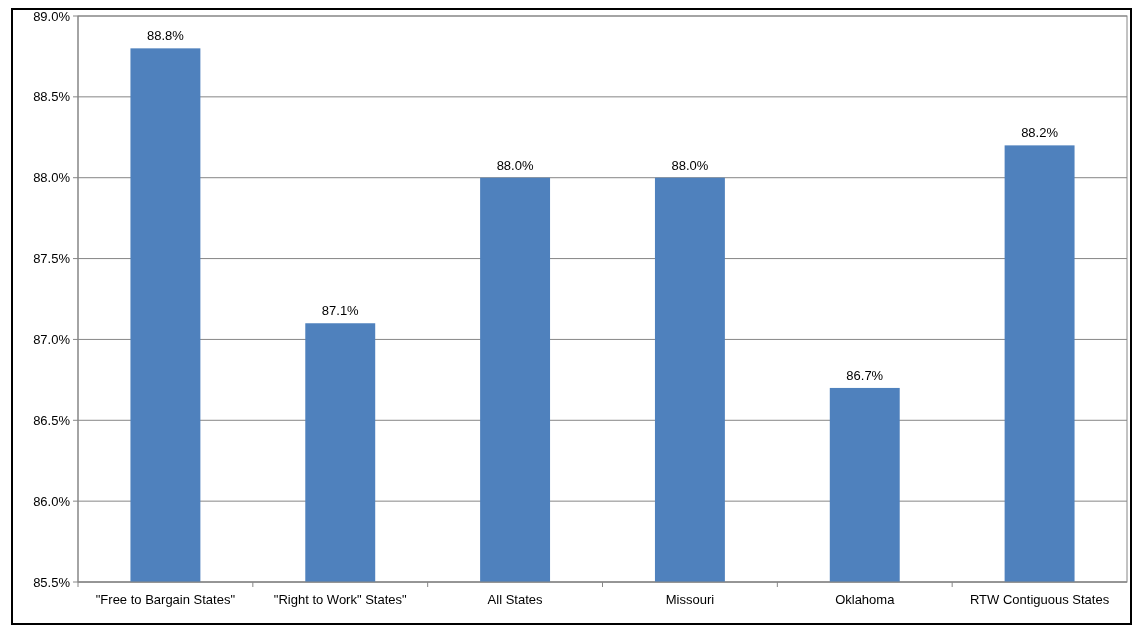 The width and height of the screenshot is (1143, 636). Describe the element at coordinates (865, 375) in the screenshot. I see `data-label: 86.7%` at that location.